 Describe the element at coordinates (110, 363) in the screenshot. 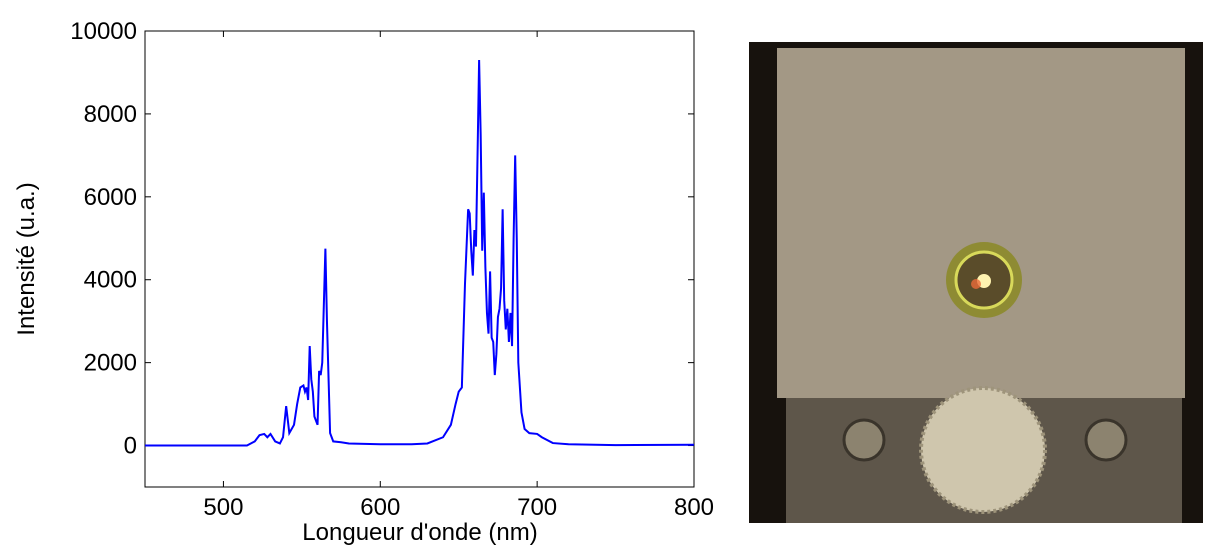

I see `y-tick-label: 2000` at that location.